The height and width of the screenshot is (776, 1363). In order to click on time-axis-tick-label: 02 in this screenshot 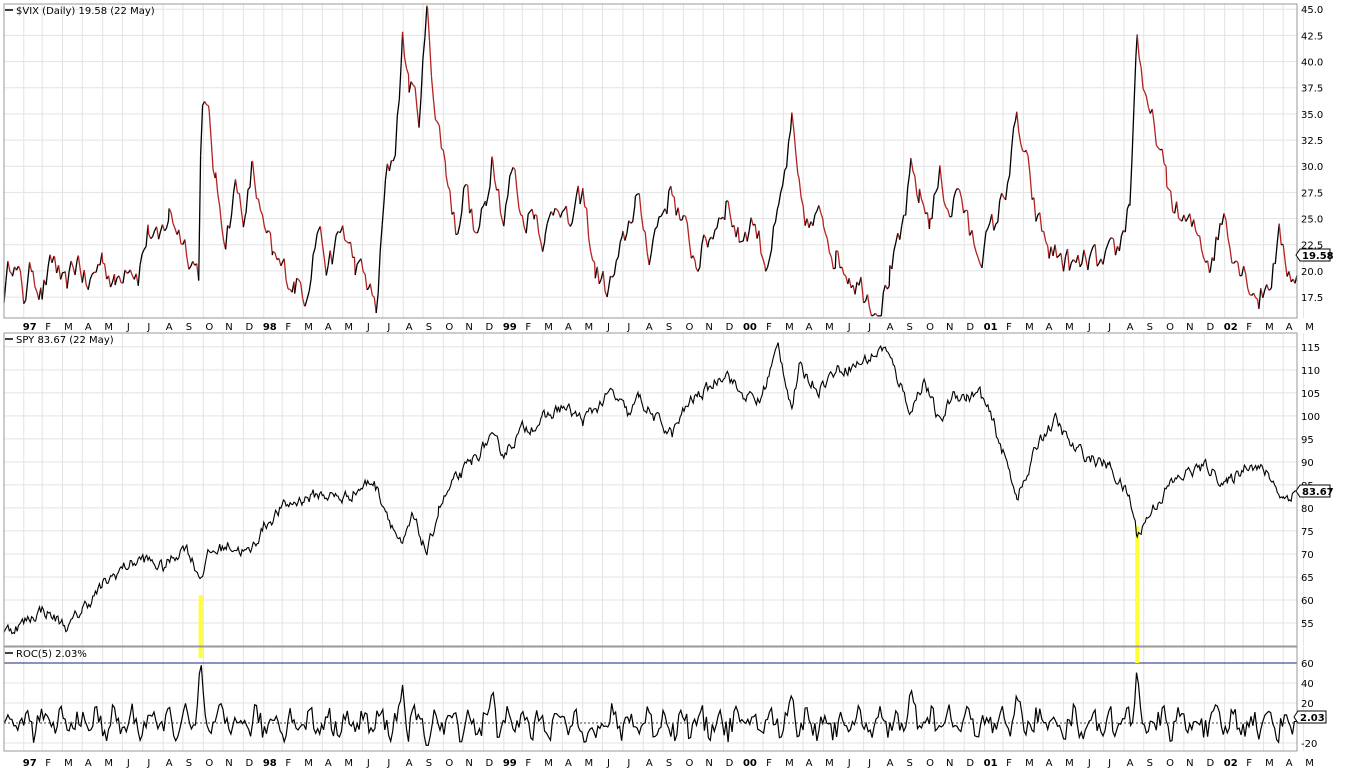, I will do `click(1231, 327)`.